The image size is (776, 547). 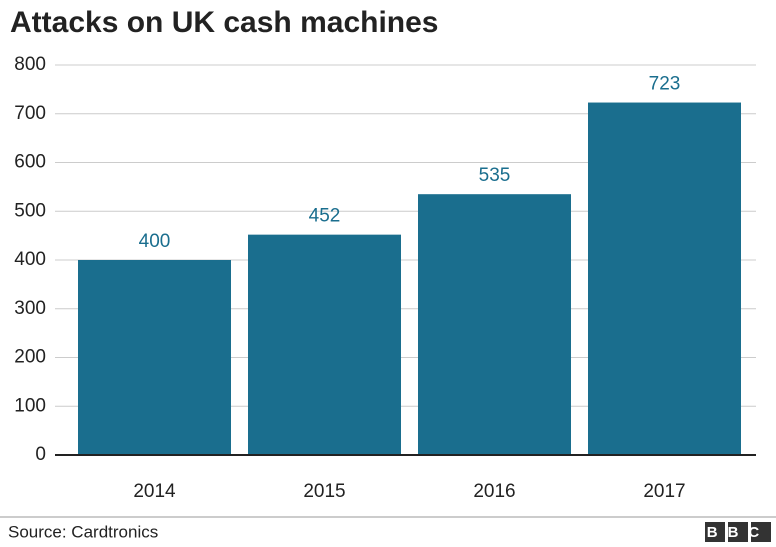 What do you see at coordinates (83, 531) in the screenshot?
I see `source: Source: Cardtronics` at bounding box center [83, 531].